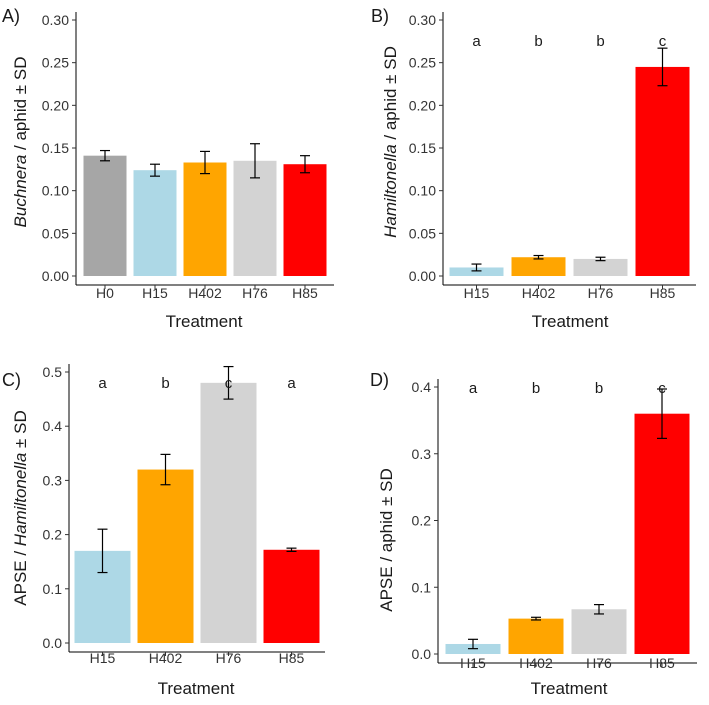 The image size is (709, 705). Describe the element at coordinates (255, 293) in the screenshot. I see `x-tick-label-a-h76: H76` at that location.